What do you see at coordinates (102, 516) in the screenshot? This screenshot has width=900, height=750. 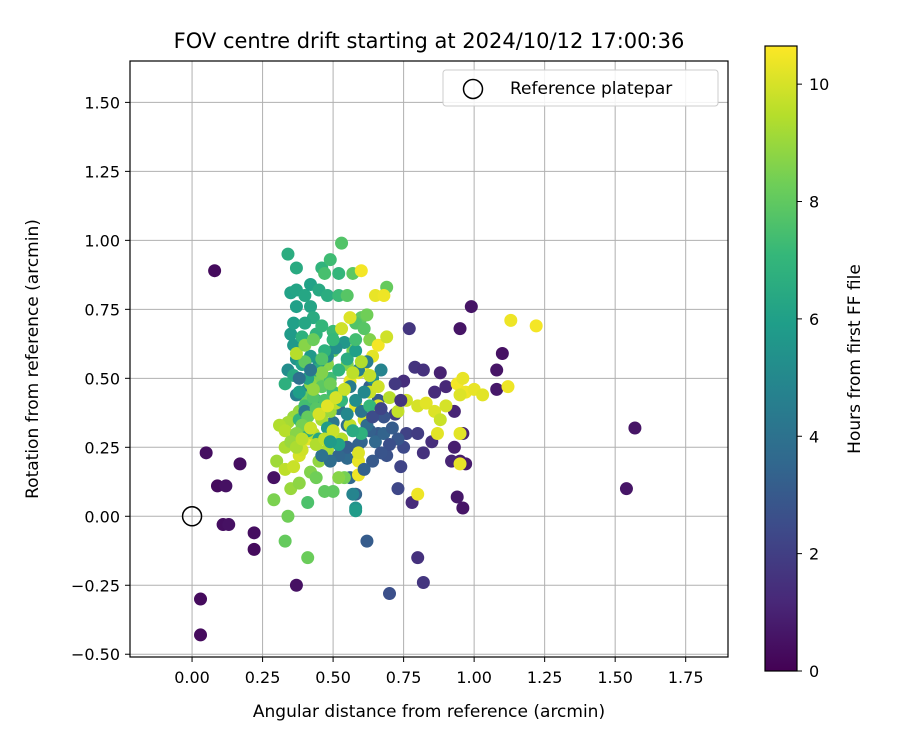 I see `y-tick-label: 0.00` at bounding box center [102, 516].